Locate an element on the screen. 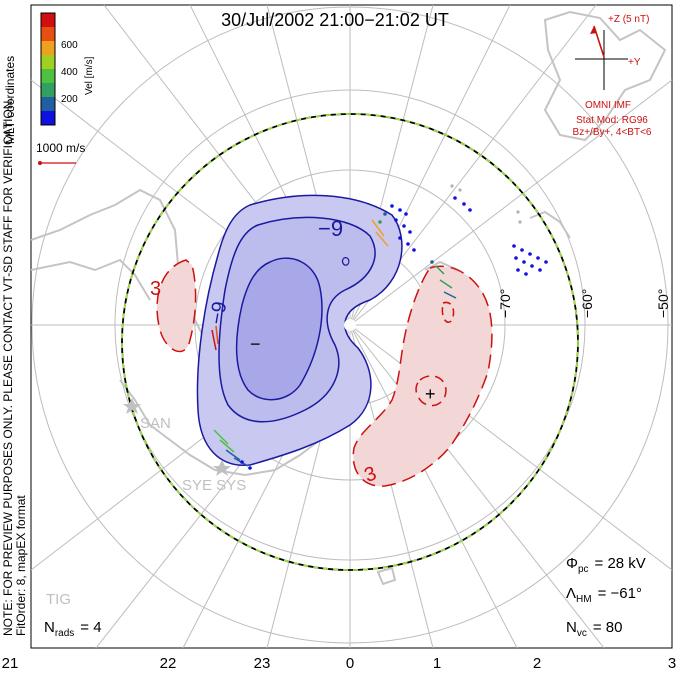  positive-cell-dusk is located at coordinates (176, 306).